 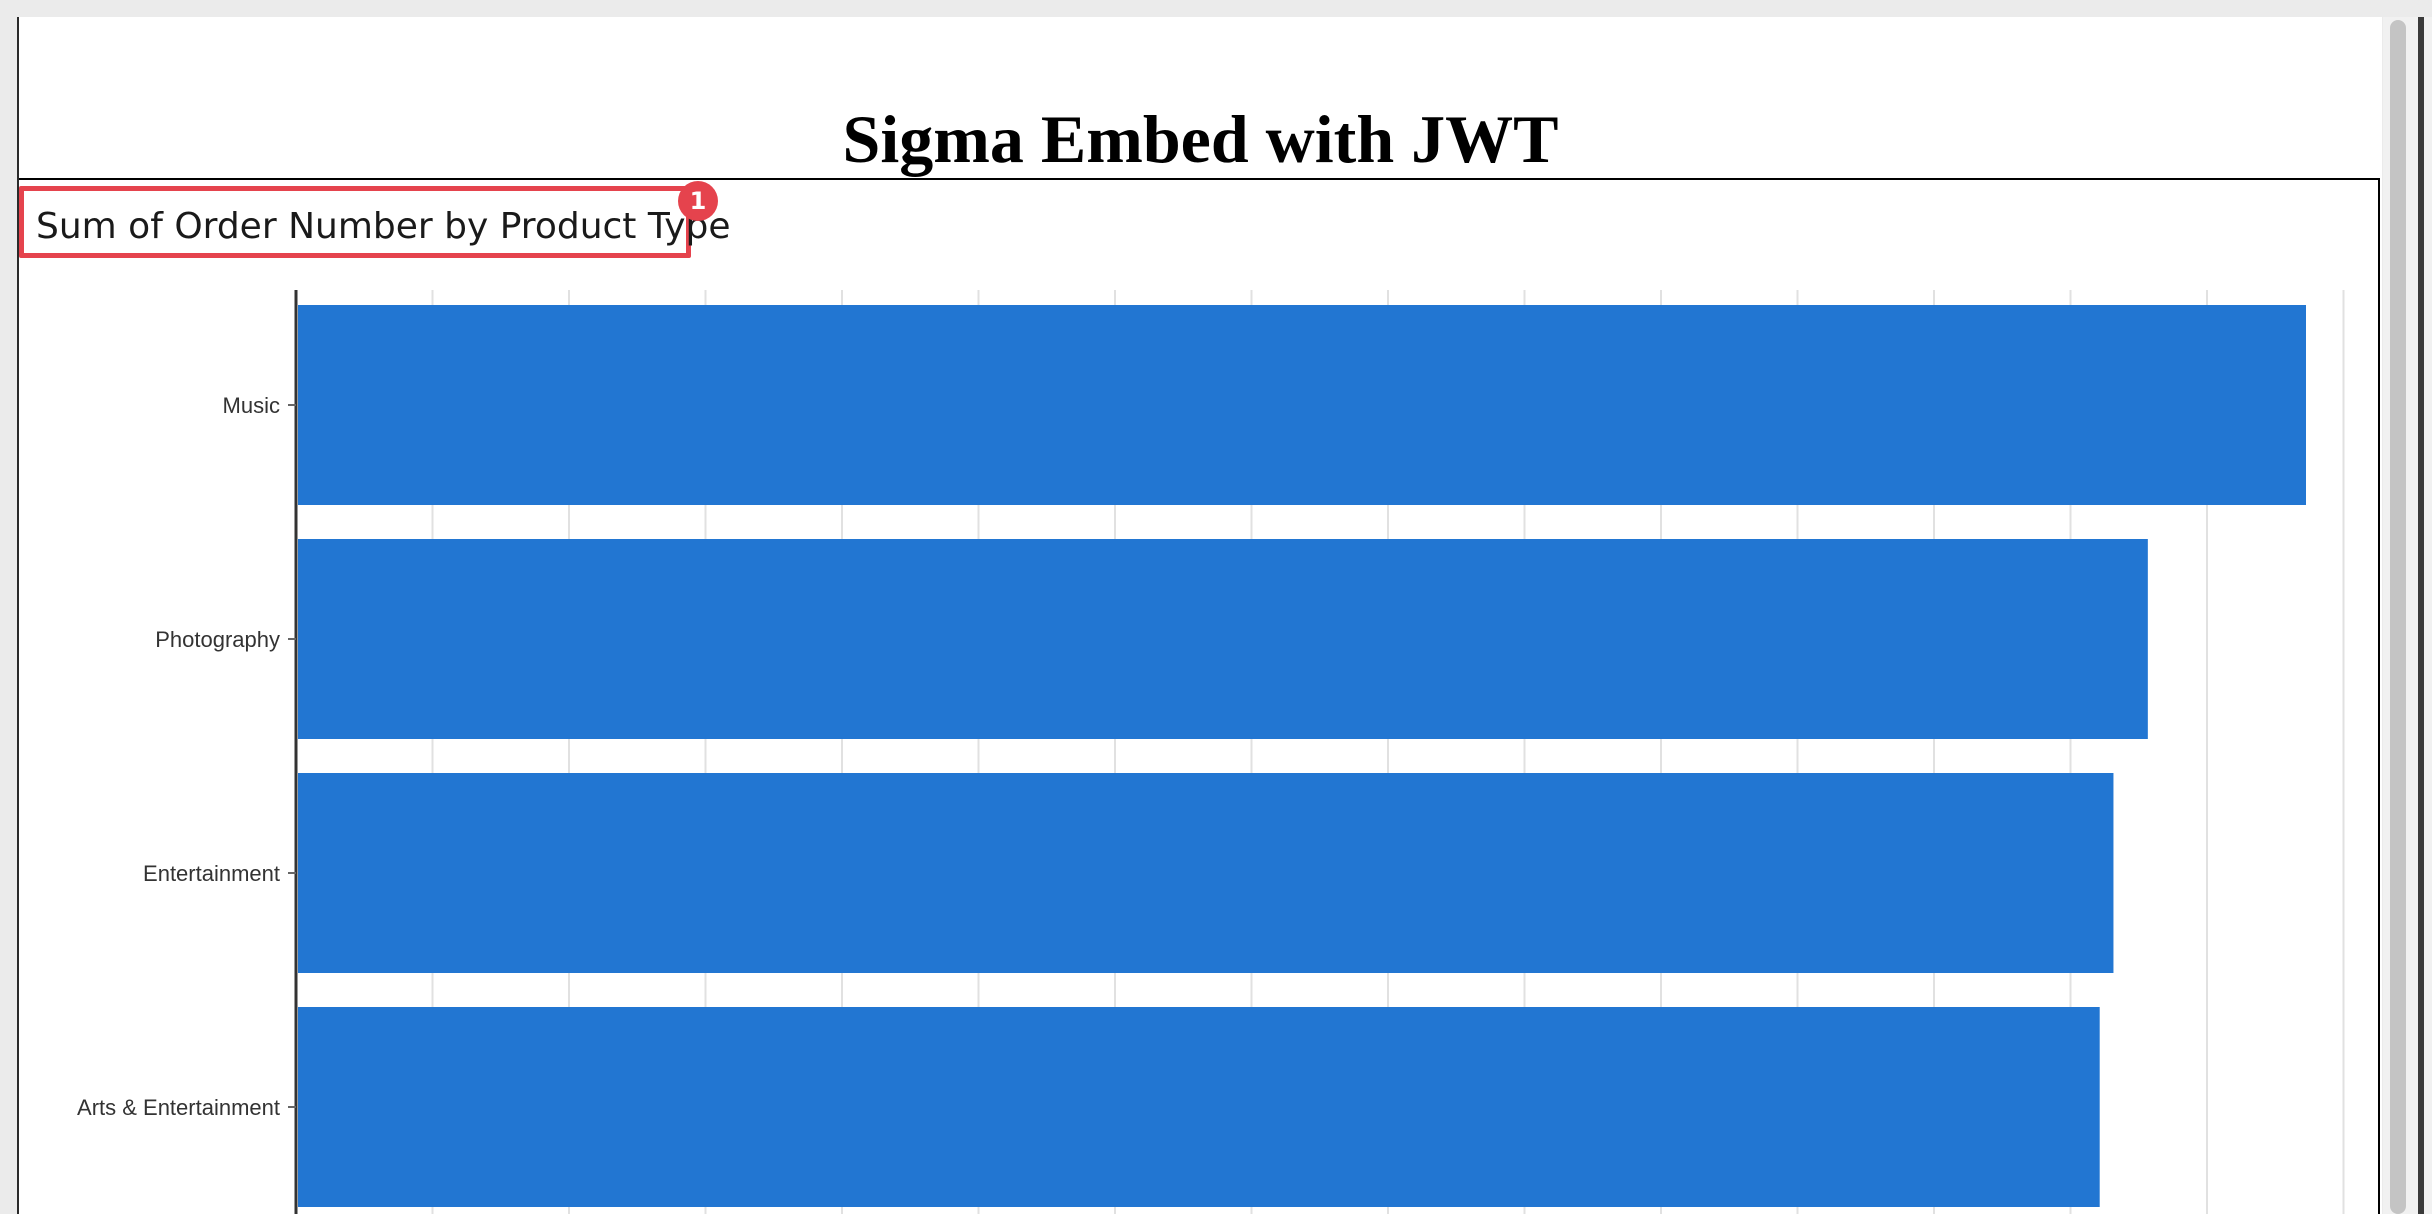 What do you see at coordinates (2398, 617) in the screenshot?
I see `scrollbar-thumb` at bounding box center [2398, 617].